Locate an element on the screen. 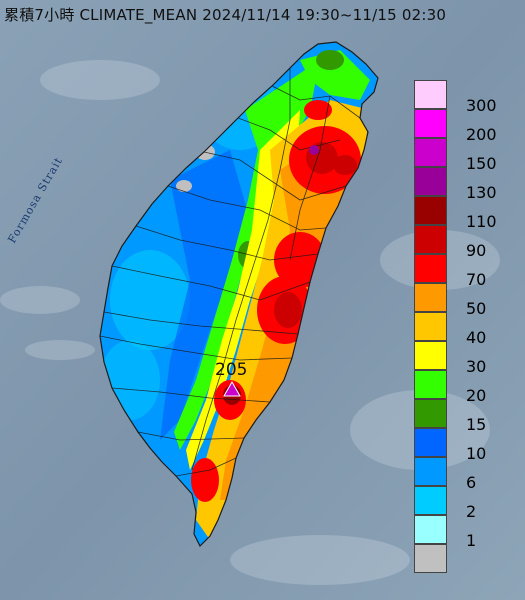  legend-label: 20 is located at coordinates (476, 395).